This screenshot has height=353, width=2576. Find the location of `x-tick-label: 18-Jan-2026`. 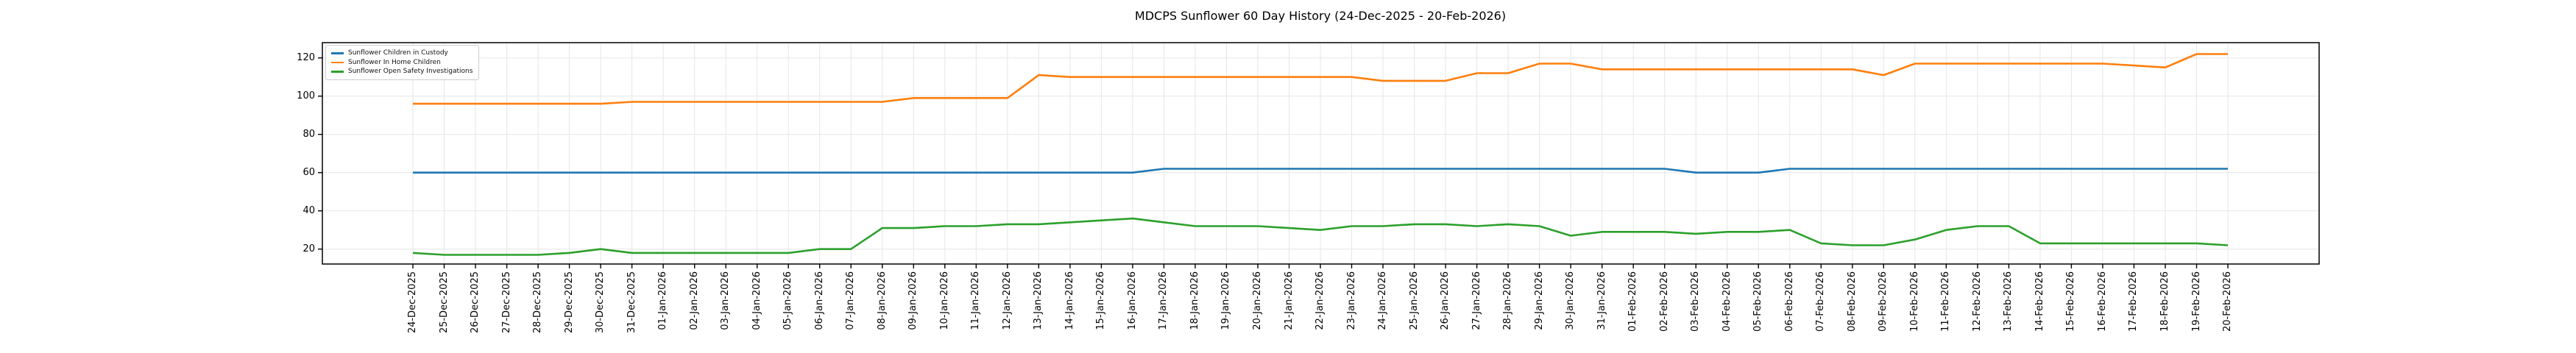

x-tick-label: 18-Jan-2026 is located at coordinates (1194, 301).